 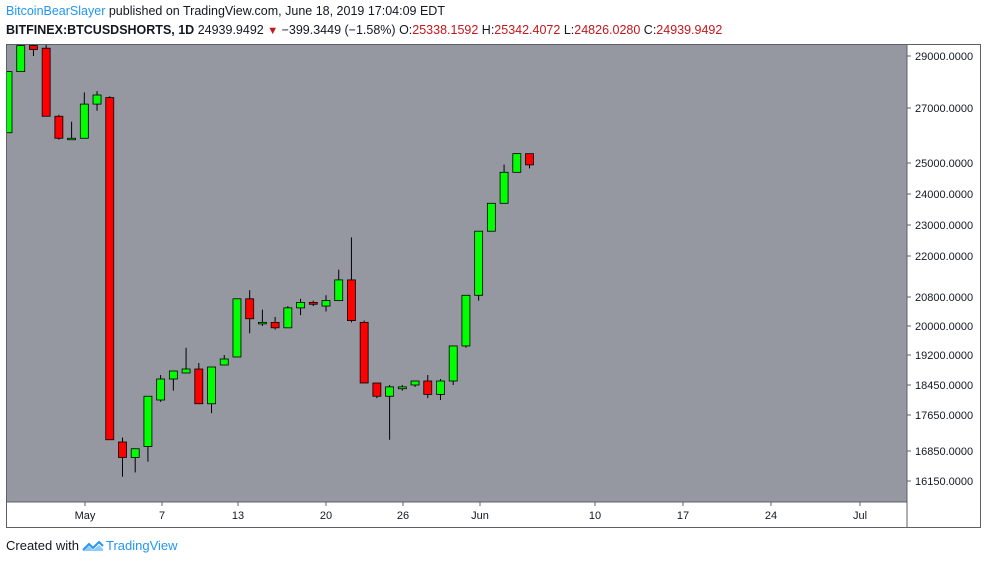 What do you see at coordinates (56, 11) in the screenshot?
I see `author-link: BitcoinBearSlayer` at bounding box center [56, 11].